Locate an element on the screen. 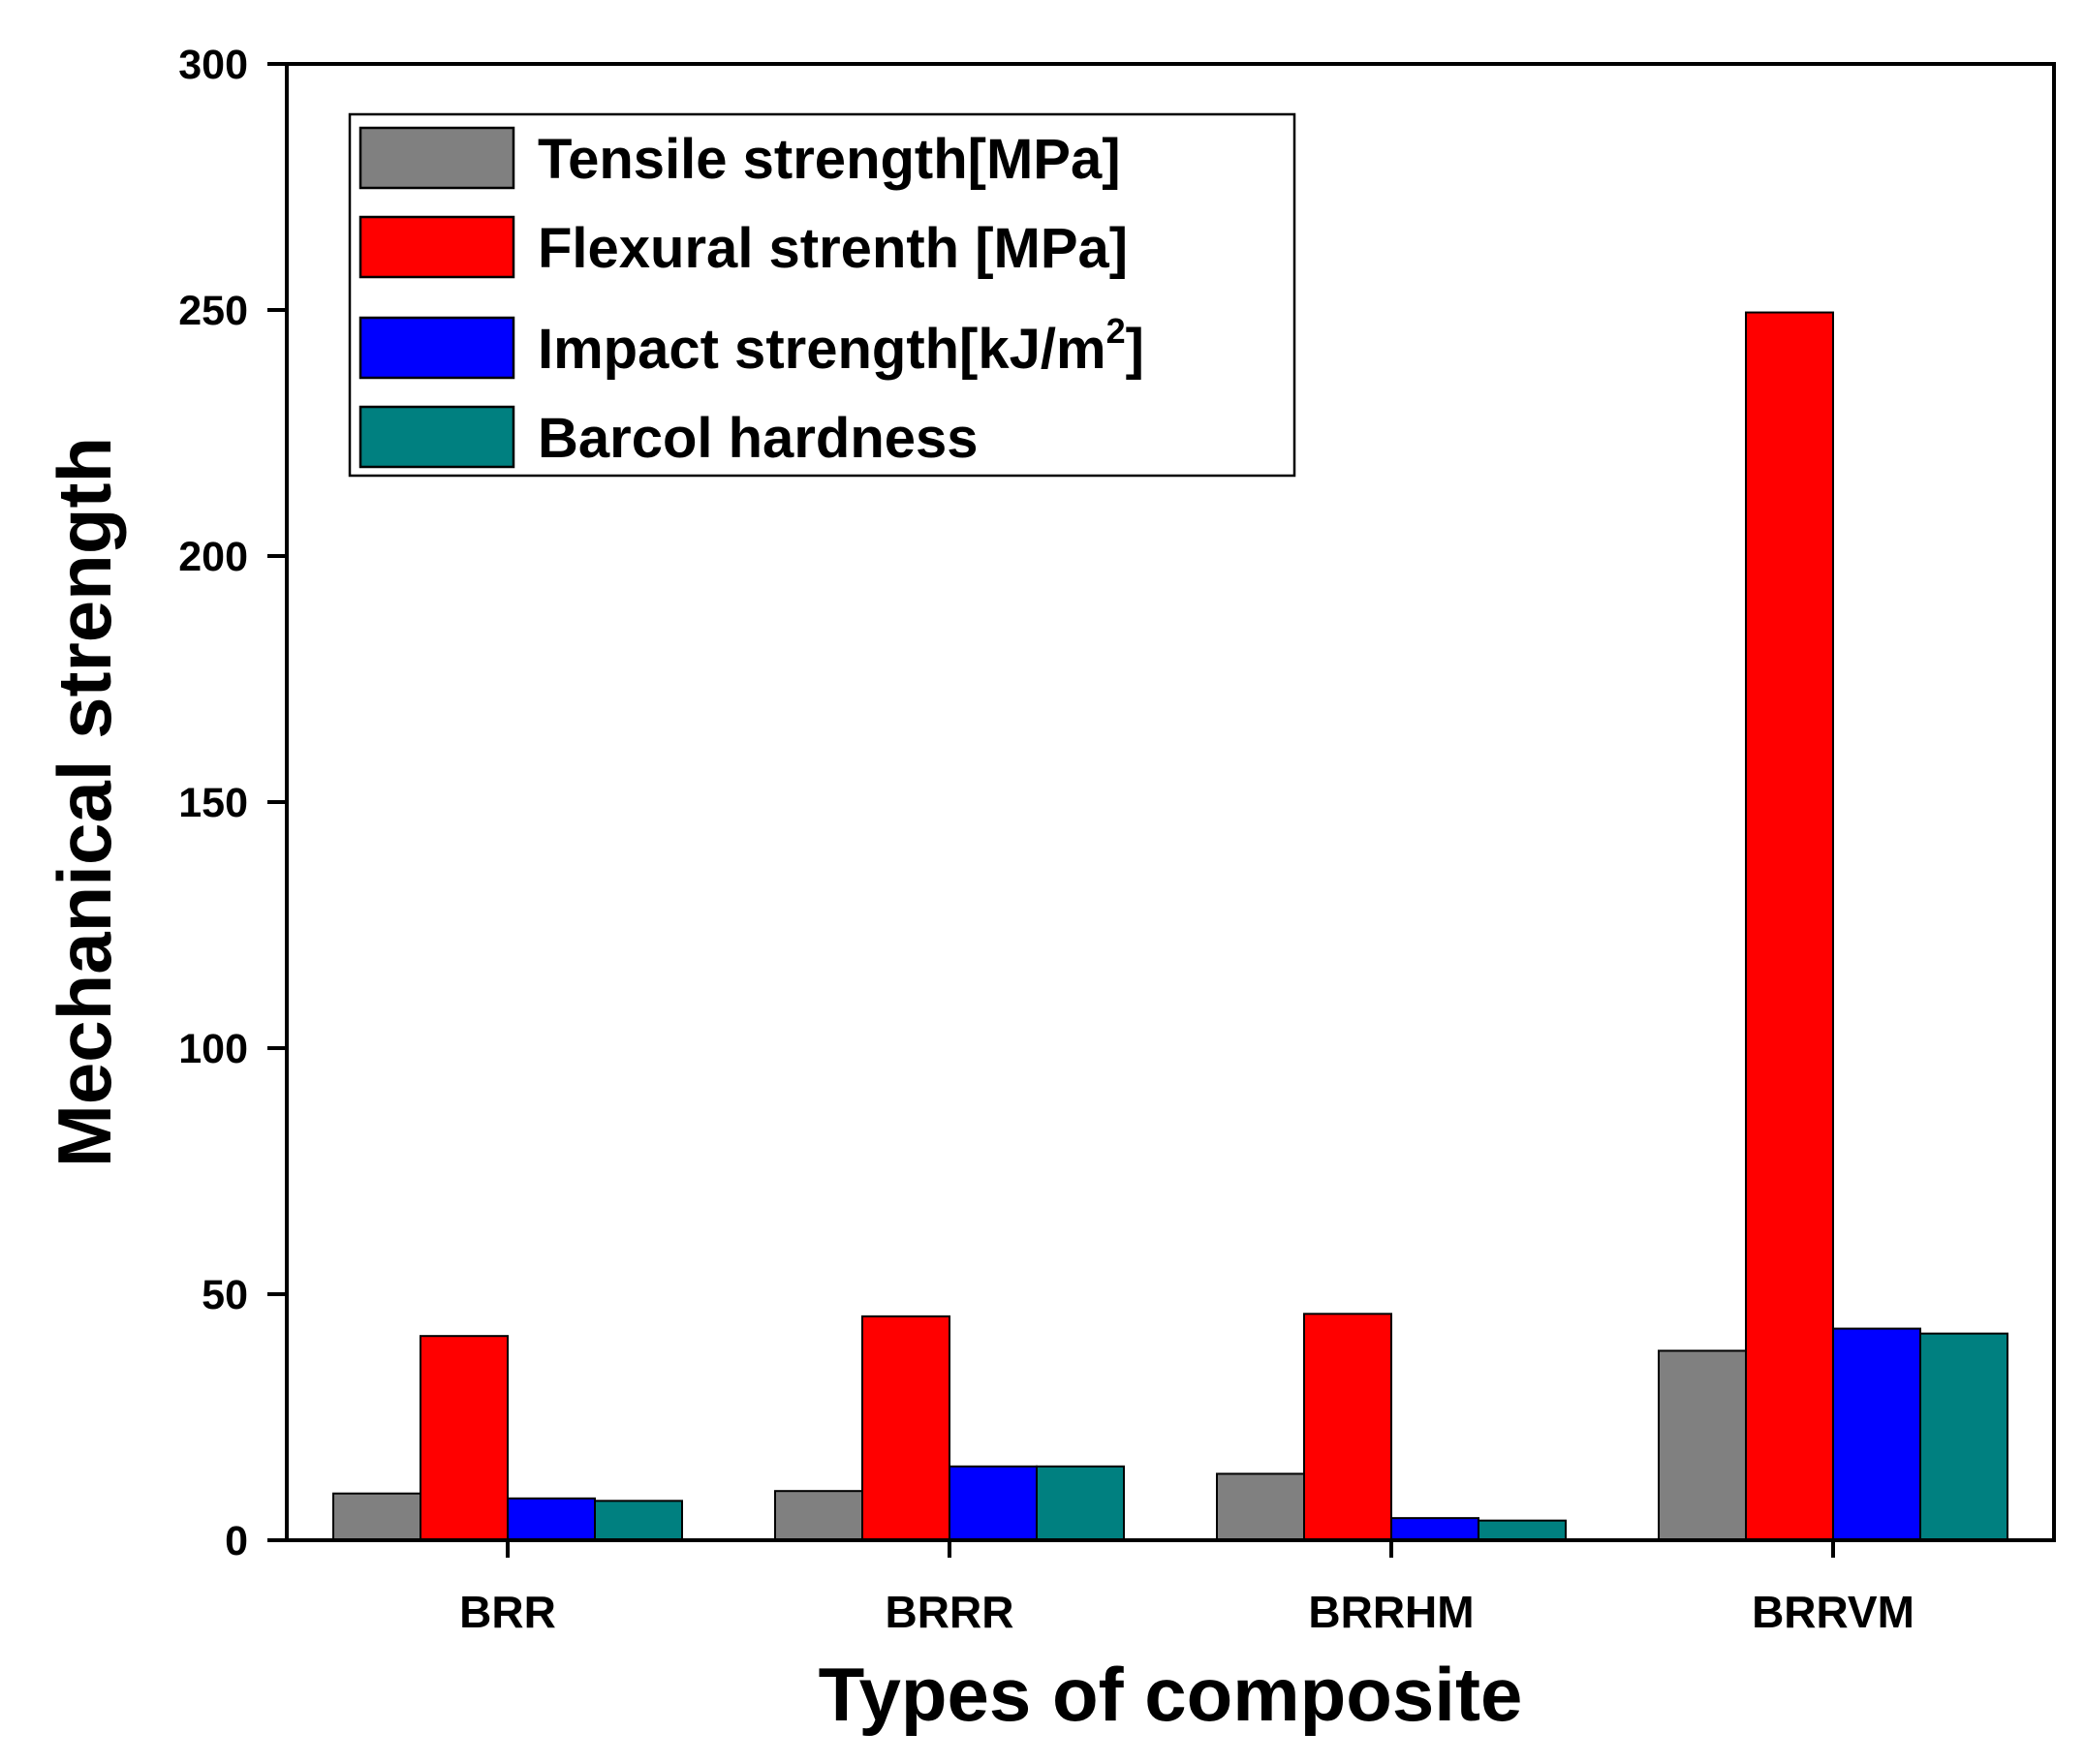  bar-brrr-barcol-hardness is located at coordinates (1080, 1503).